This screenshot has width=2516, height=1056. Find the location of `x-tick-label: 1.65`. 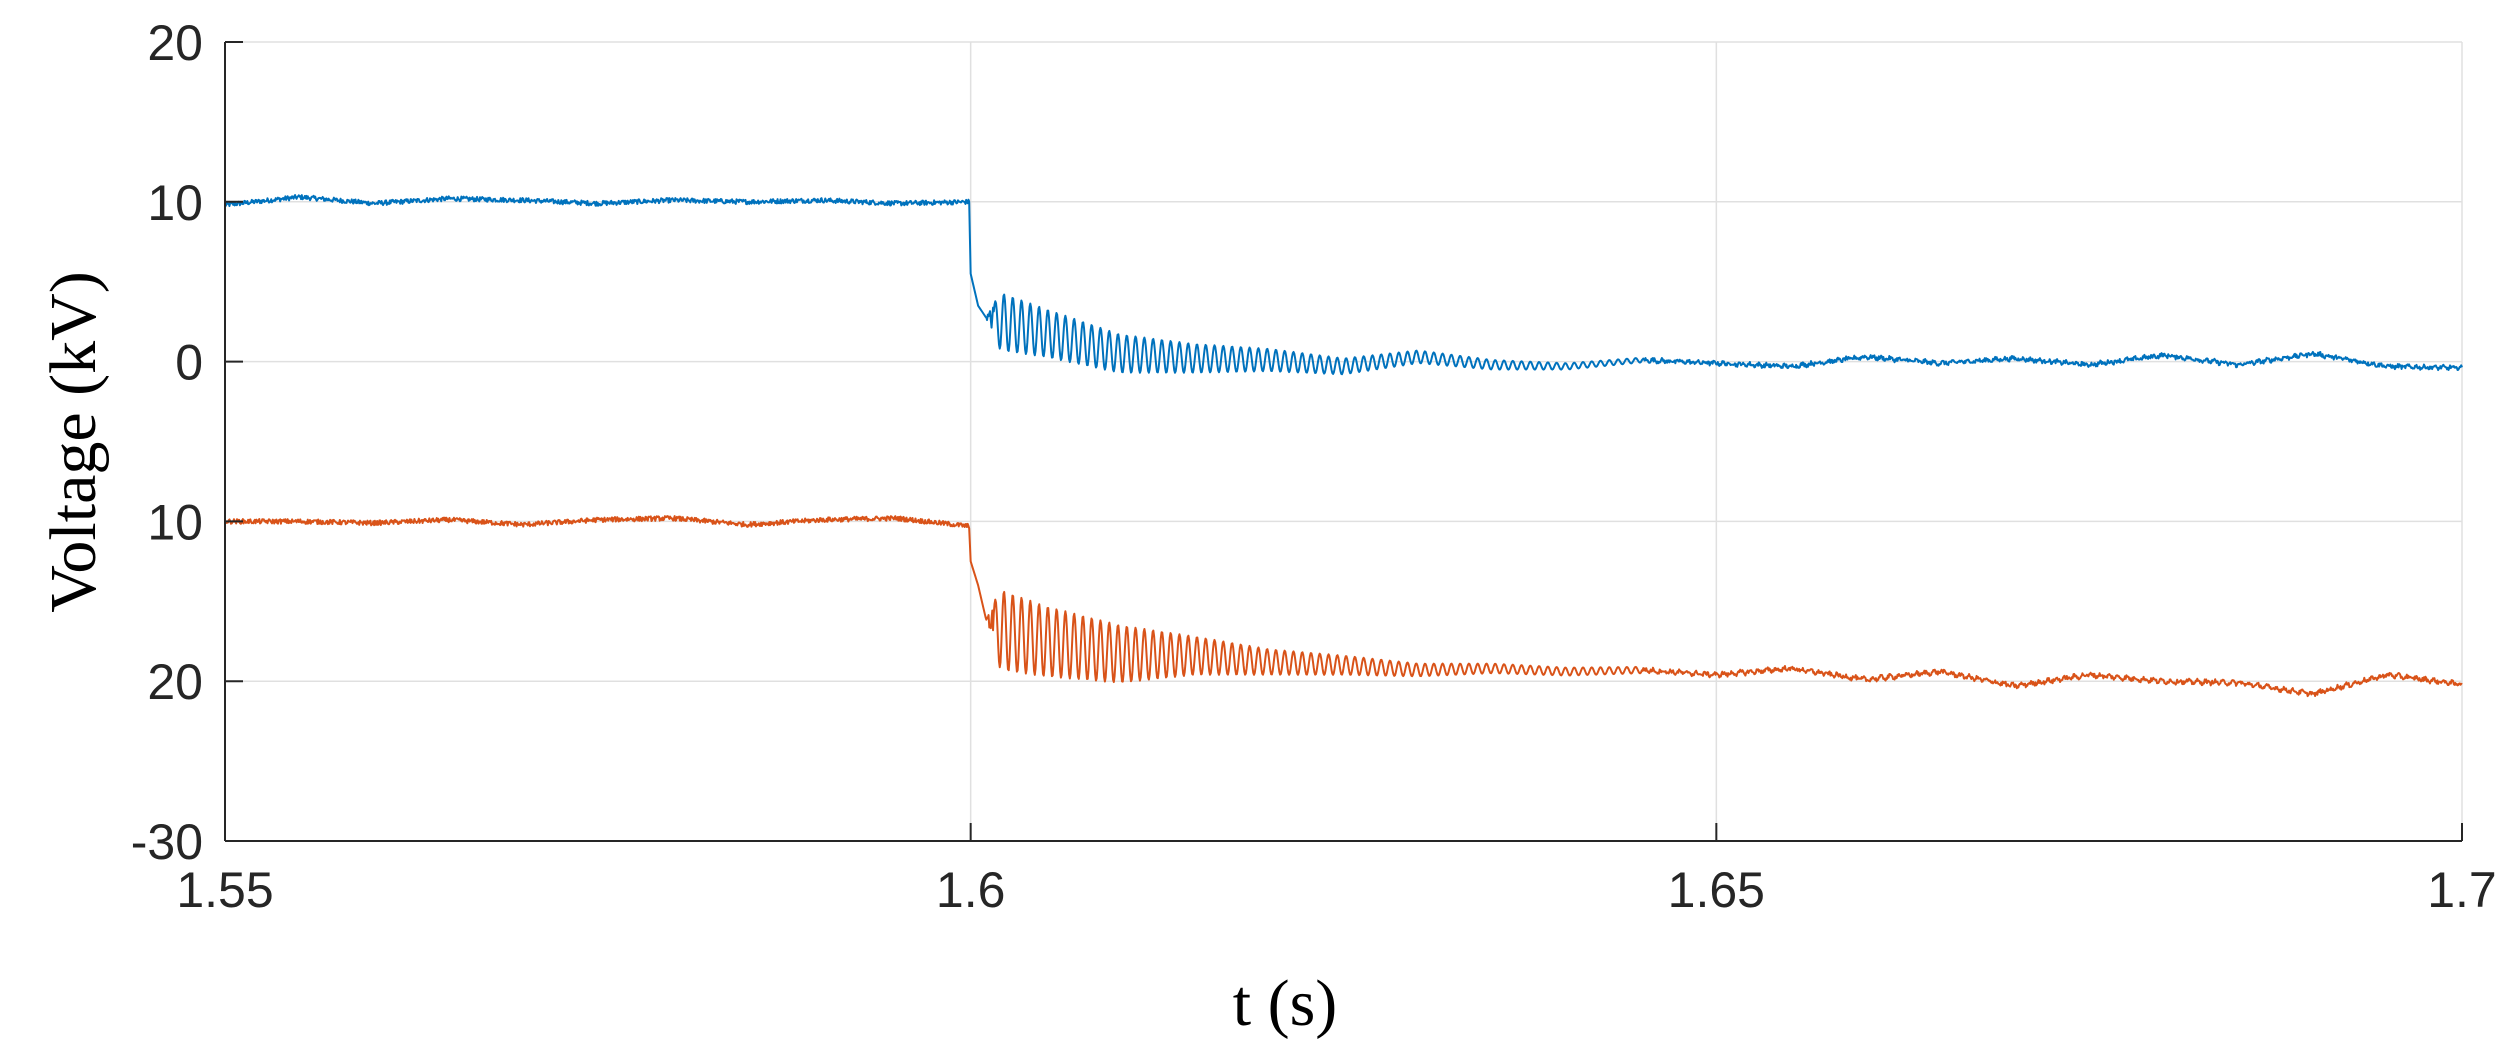

x-tick-label: 1.65 is located at coordinates (1716, 890).